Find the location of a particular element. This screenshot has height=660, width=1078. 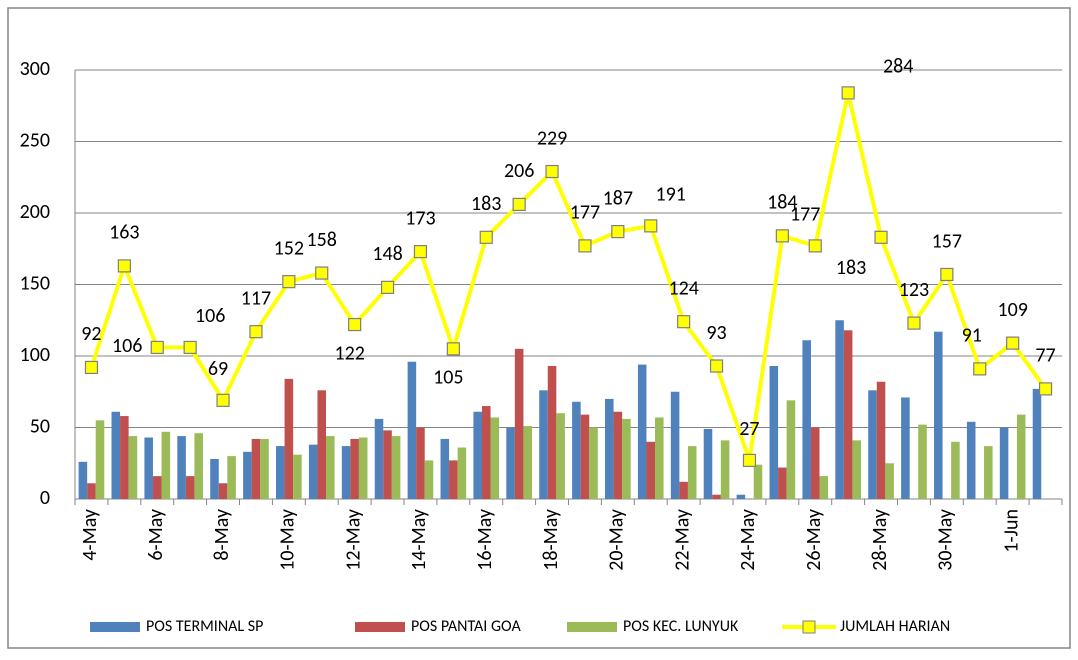

legend-swatch is located at coordinates (592, 627).